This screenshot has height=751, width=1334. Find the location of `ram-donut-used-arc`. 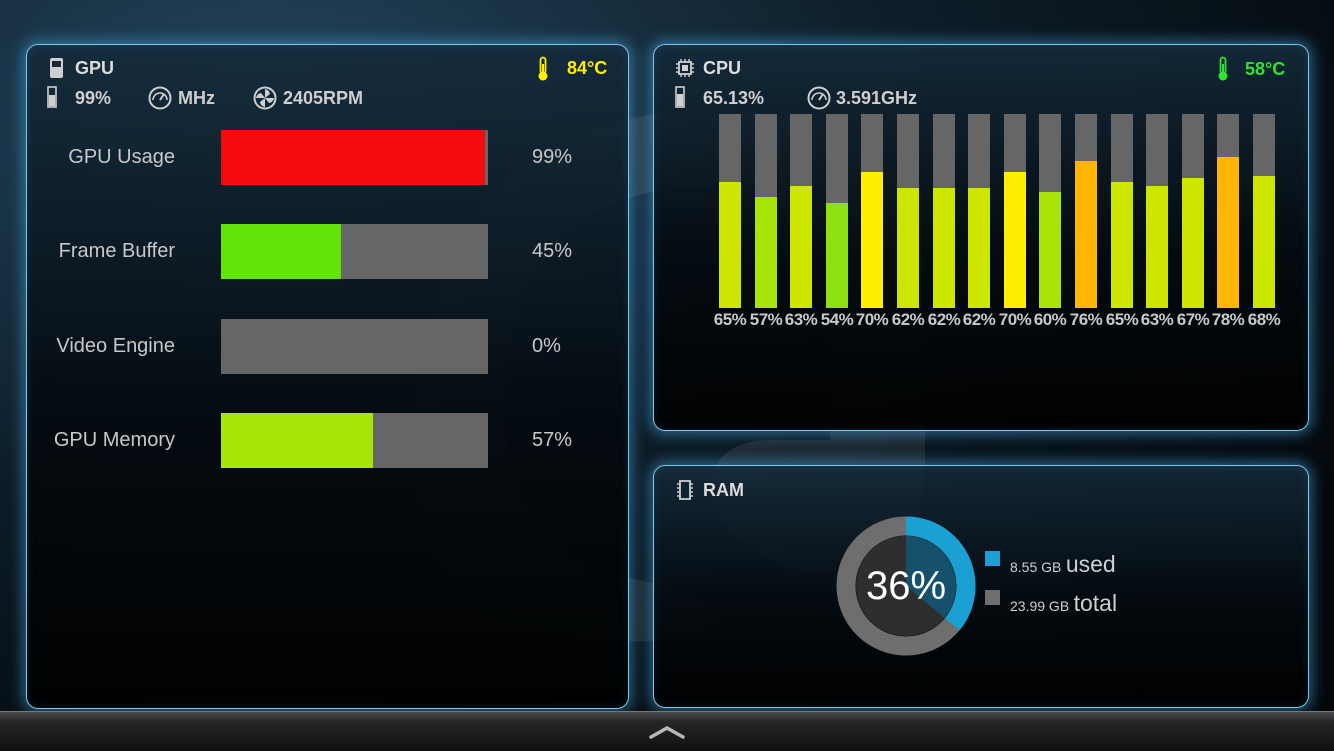

ram-donut-used-arc is located at coordinates (940, 573).